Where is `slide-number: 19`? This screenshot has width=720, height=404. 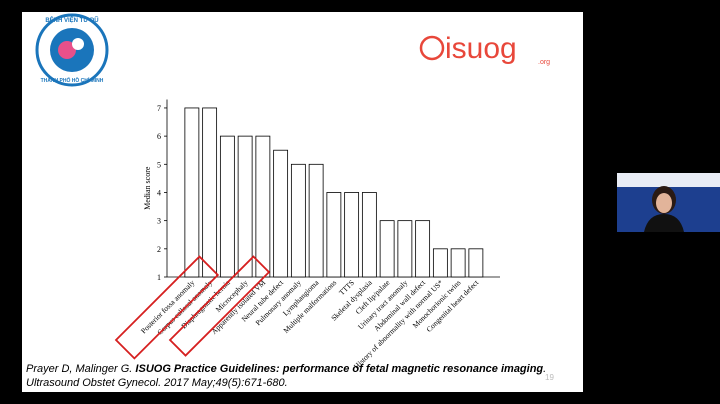 slide-number: 19 is located at coordinates (549, 377).